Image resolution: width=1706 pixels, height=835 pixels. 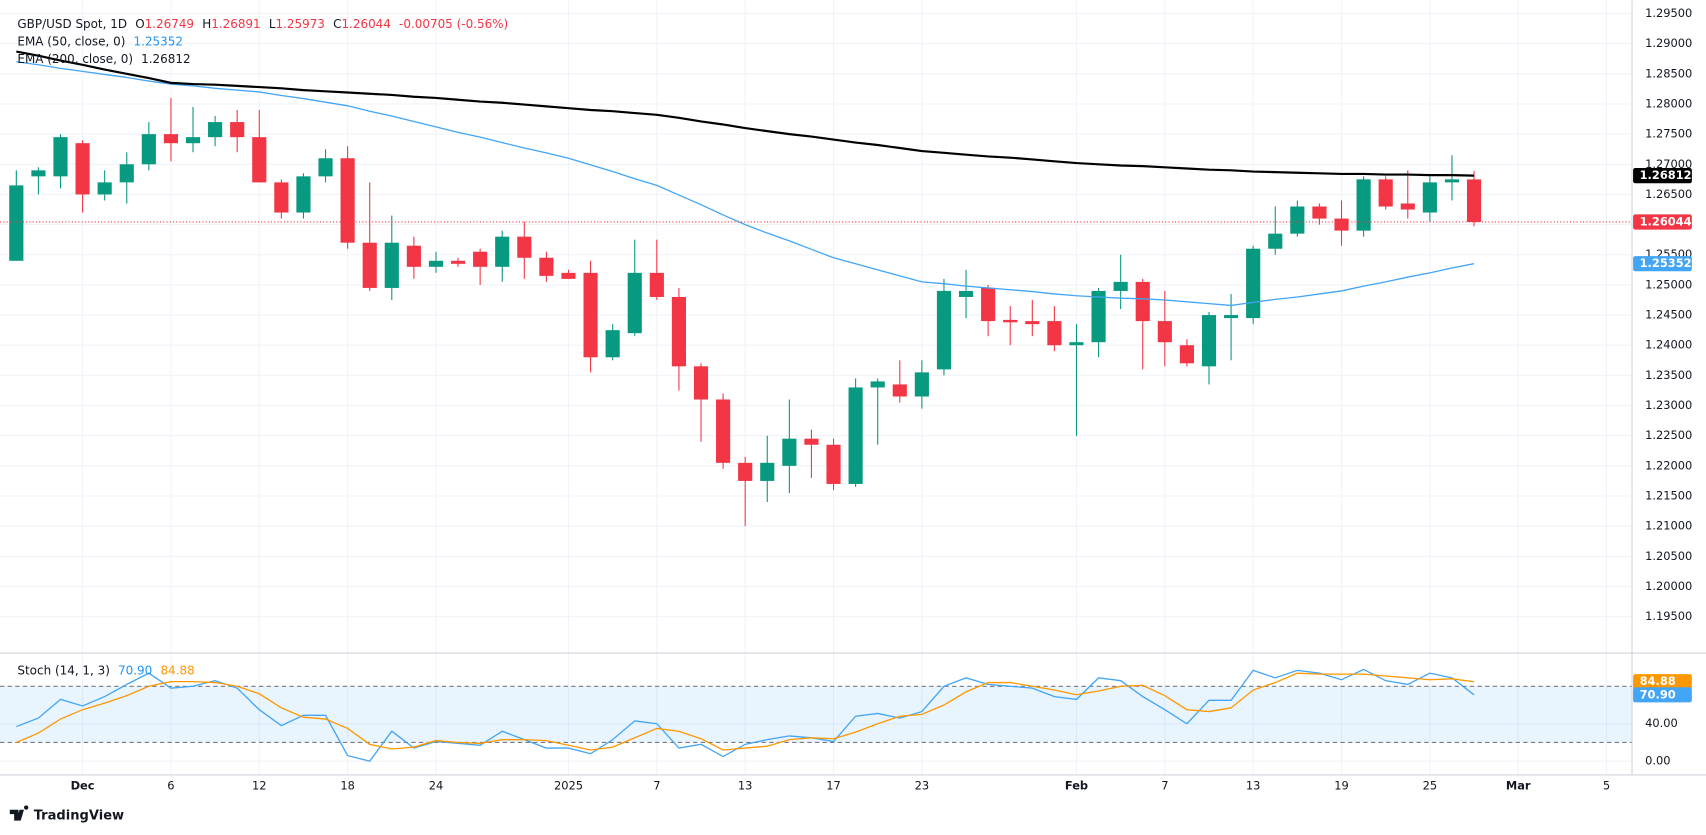 What do you see at coordinates (347, 785) in the screenshot?
I see `x-tick-label: 18` at bounding box center [347, 785].